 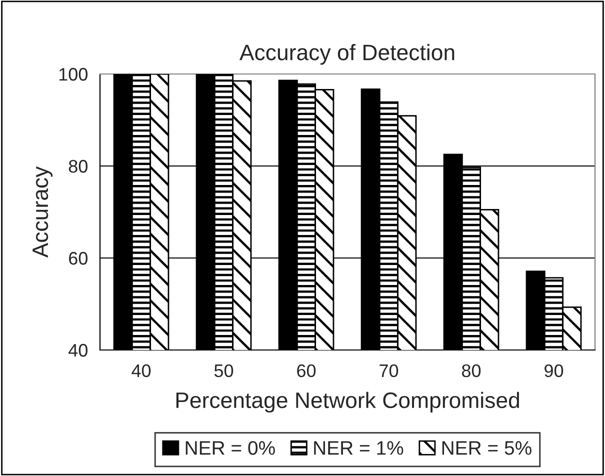 What do you see at coordinates (554, 371) in the screenshot?
I see `x-tick-label: 90` at bounding box center [554, 371].